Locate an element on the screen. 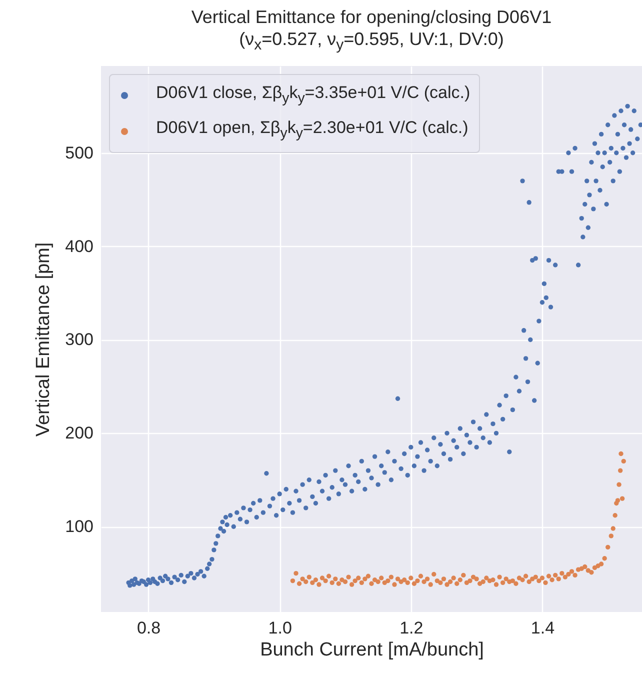 The height and width of the screenshot is (678, 642). x-tick-label: 1.2 is located at coordinates (412, 628).